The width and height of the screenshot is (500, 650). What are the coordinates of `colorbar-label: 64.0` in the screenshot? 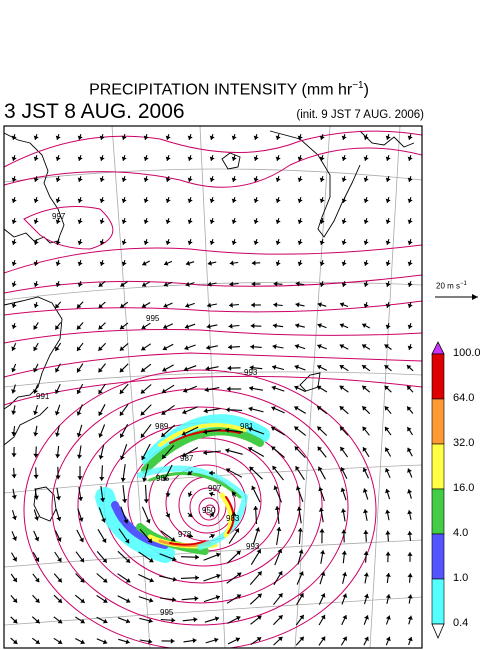 It's located at (464, 398).